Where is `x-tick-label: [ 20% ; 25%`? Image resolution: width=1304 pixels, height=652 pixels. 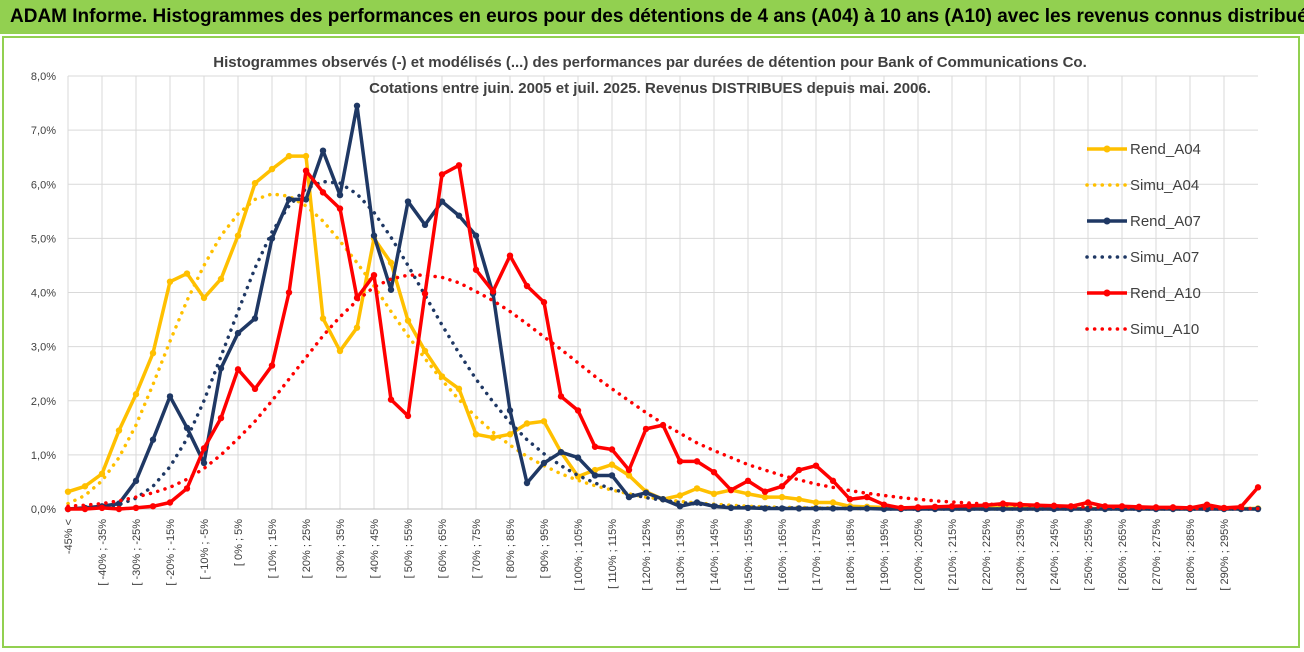 x-tick-label: [ 20% ; 25% is located at coordinates (307, 549).